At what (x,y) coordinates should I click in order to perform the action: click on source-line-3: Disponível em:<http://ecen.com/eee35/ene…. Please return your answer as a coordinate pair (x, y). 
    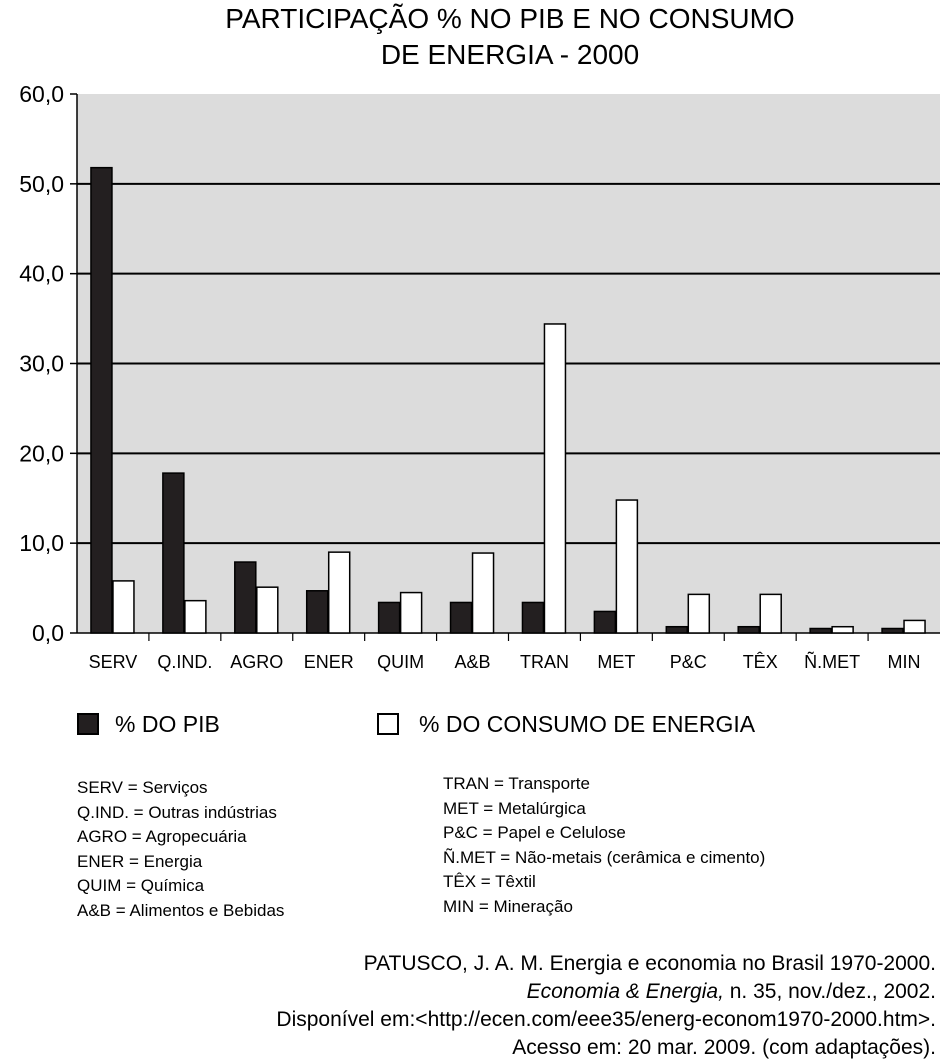
    Looking at the image, I should click on (606, 1019).